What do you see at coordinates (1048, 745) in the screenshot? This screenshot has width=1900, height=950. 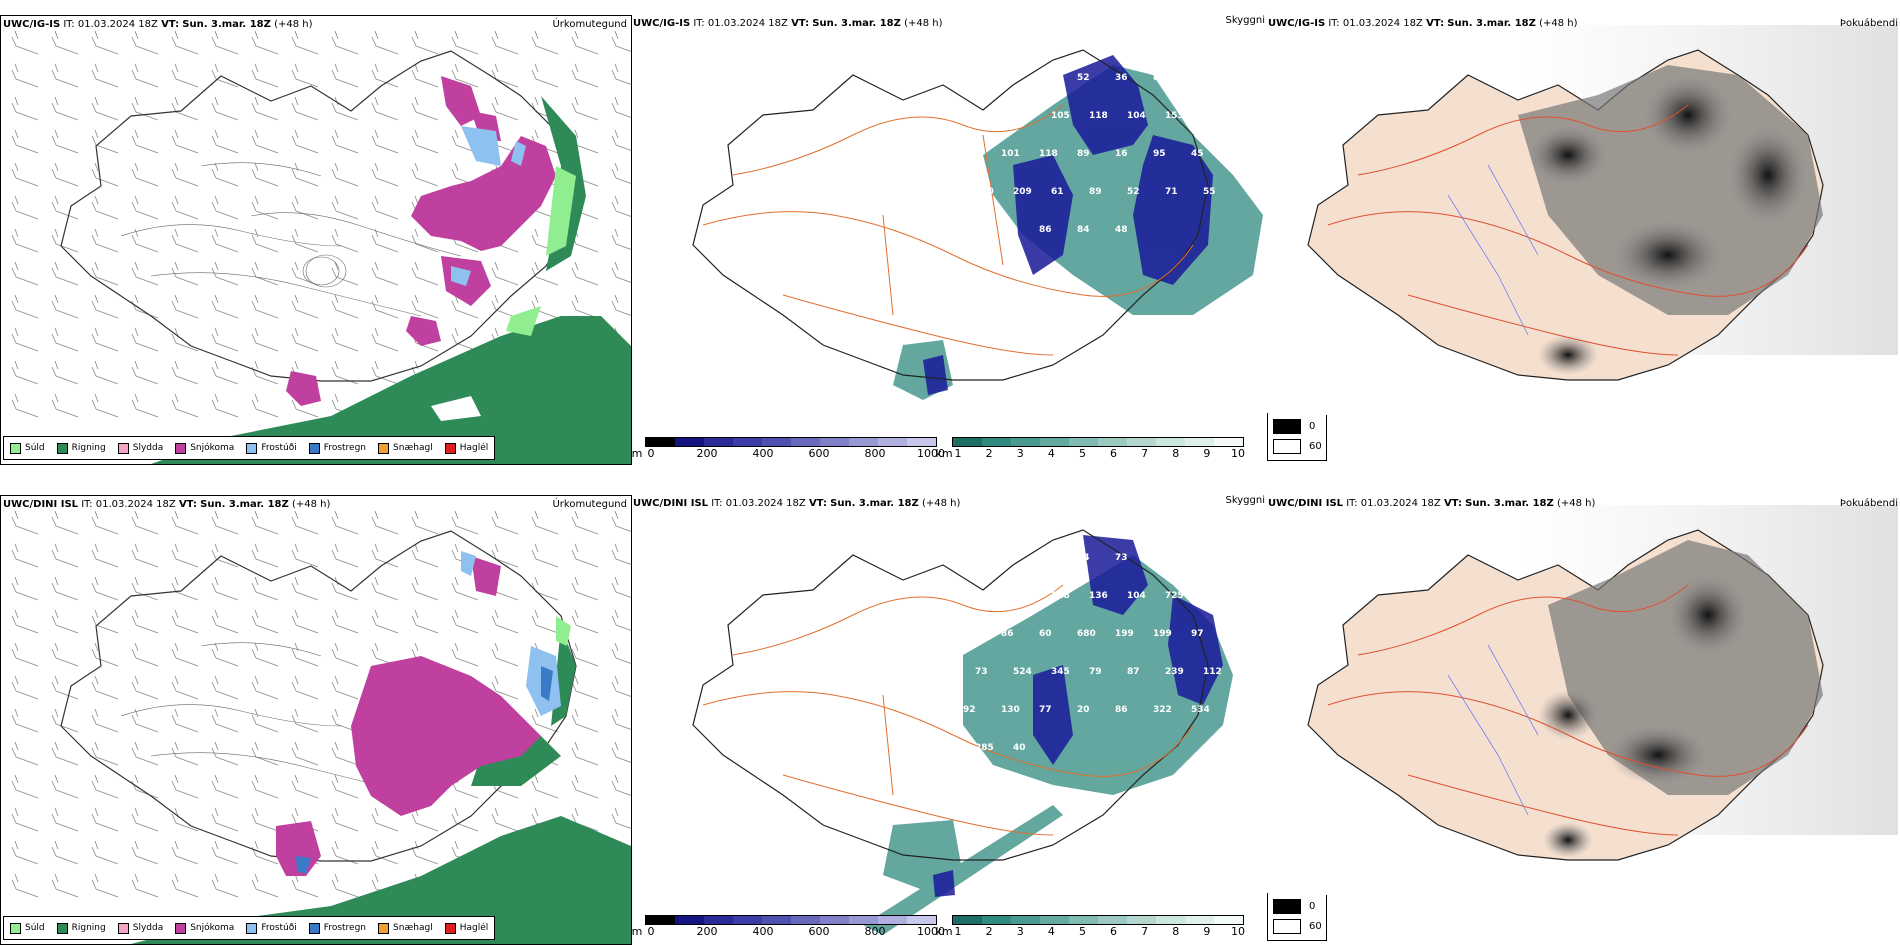 I see `vis-teal-field` at bounding box center [1048, 745].